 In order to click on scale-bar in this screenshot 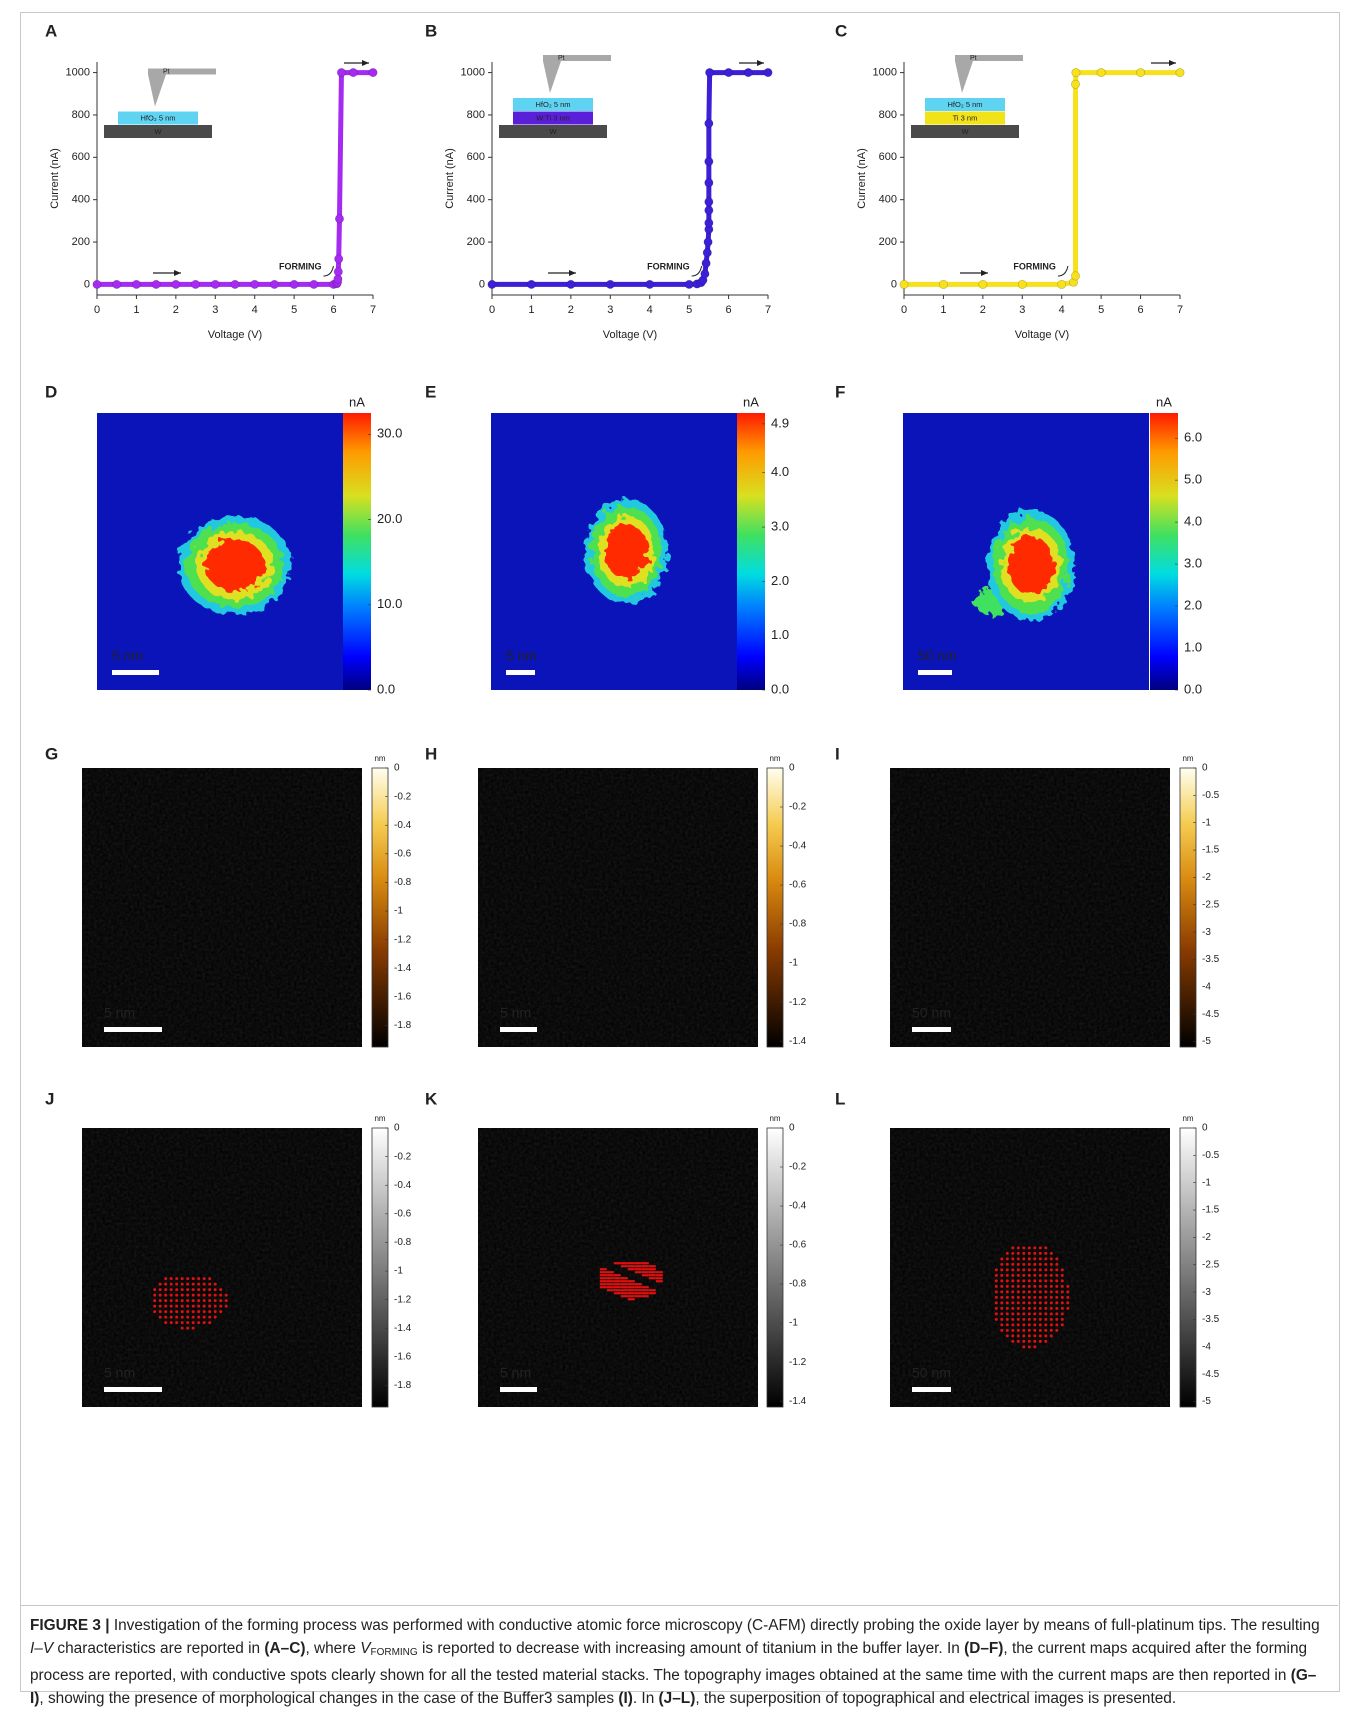, I will do `click(931, 1389)`.